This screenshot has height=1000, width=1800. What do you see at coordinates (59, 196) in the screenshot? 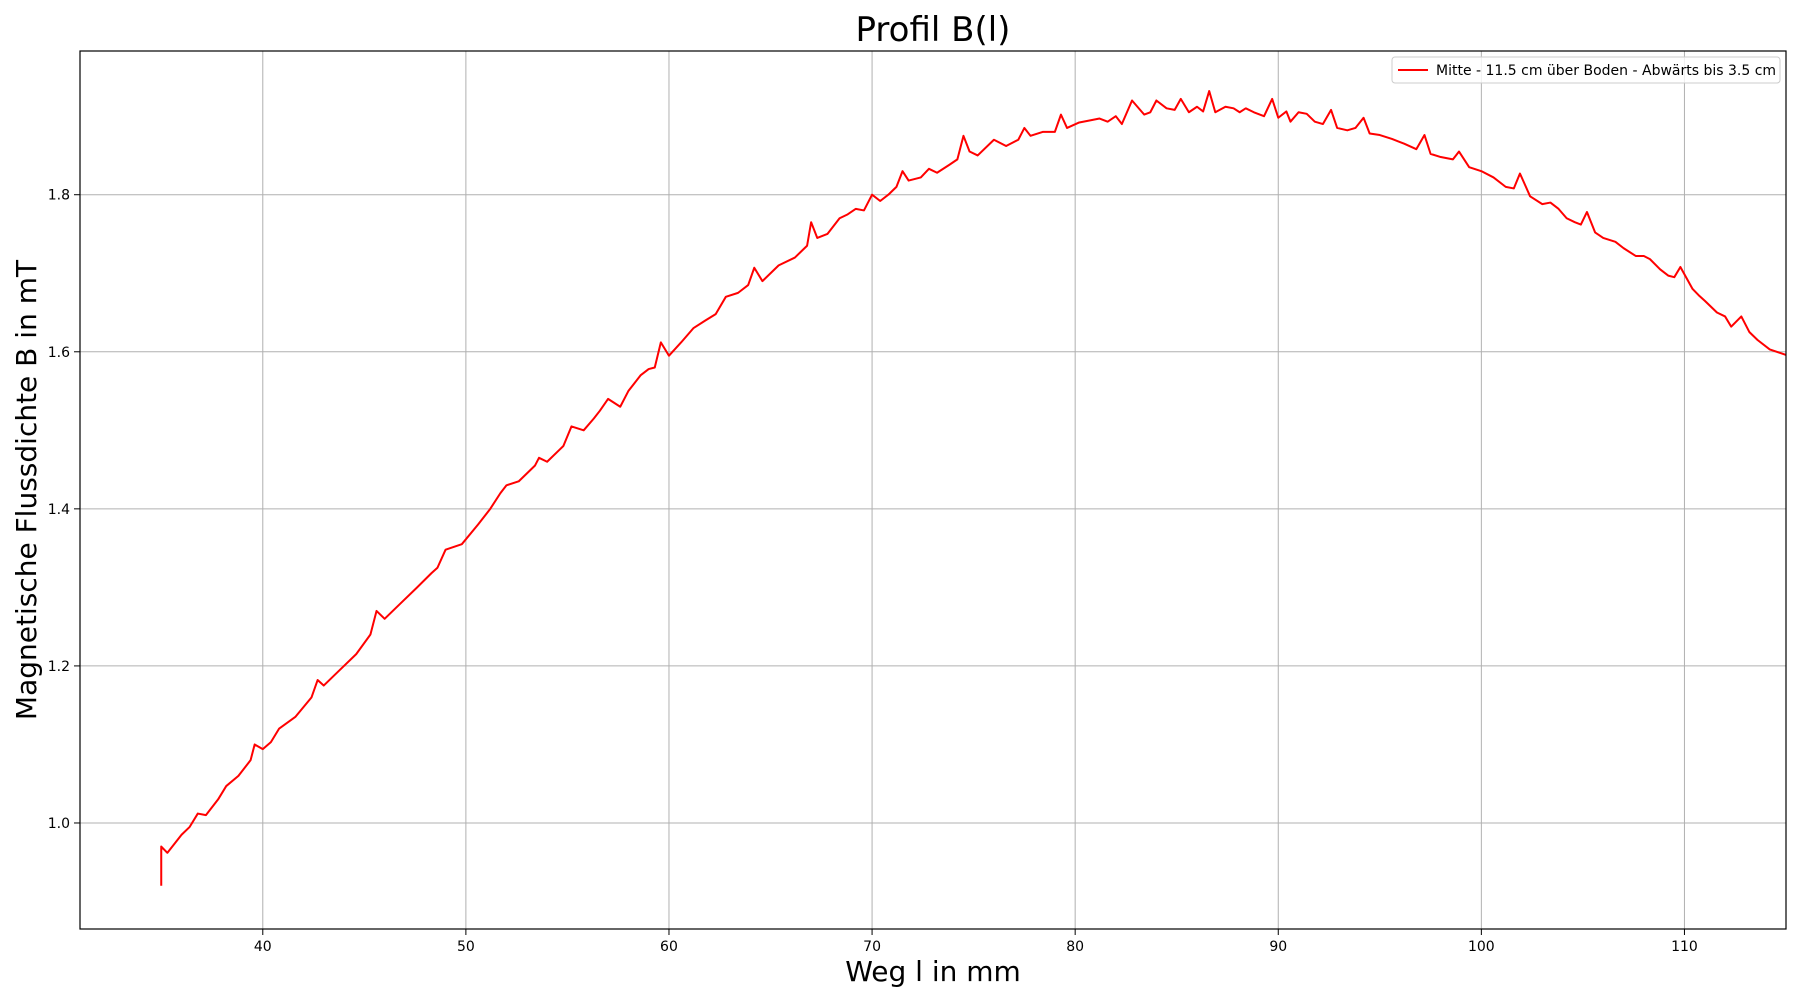
I see `y-tick-label: 1.8` at bounding box center [59, 196].